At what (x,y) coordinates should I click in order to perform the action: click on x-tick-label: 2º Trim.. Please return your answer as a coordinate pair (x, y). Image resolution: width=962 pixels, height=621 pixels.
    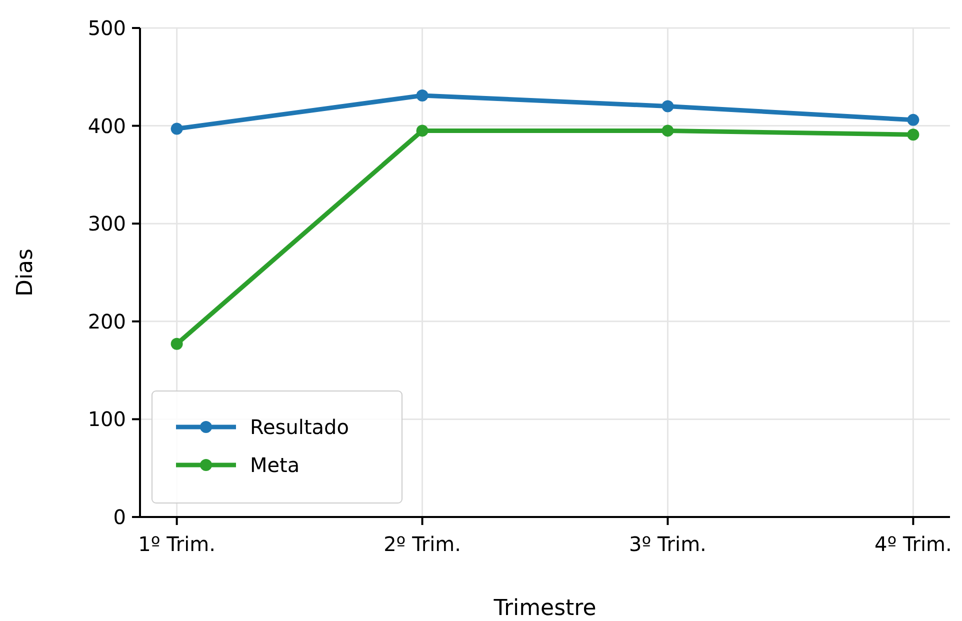
    Looking at the image, I should click on (422, 544).